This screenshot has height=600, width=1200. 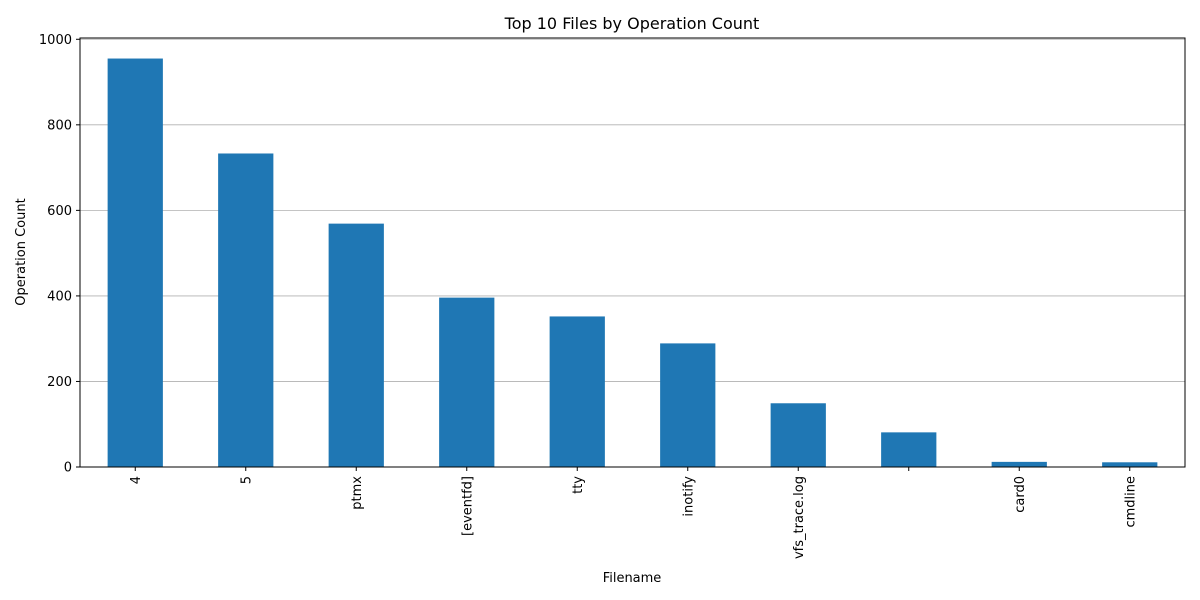 What do you see at coordinates (688, 496) in the screenshot?
I see `x-tick-label: inotify` at bounding box center [688, 496].